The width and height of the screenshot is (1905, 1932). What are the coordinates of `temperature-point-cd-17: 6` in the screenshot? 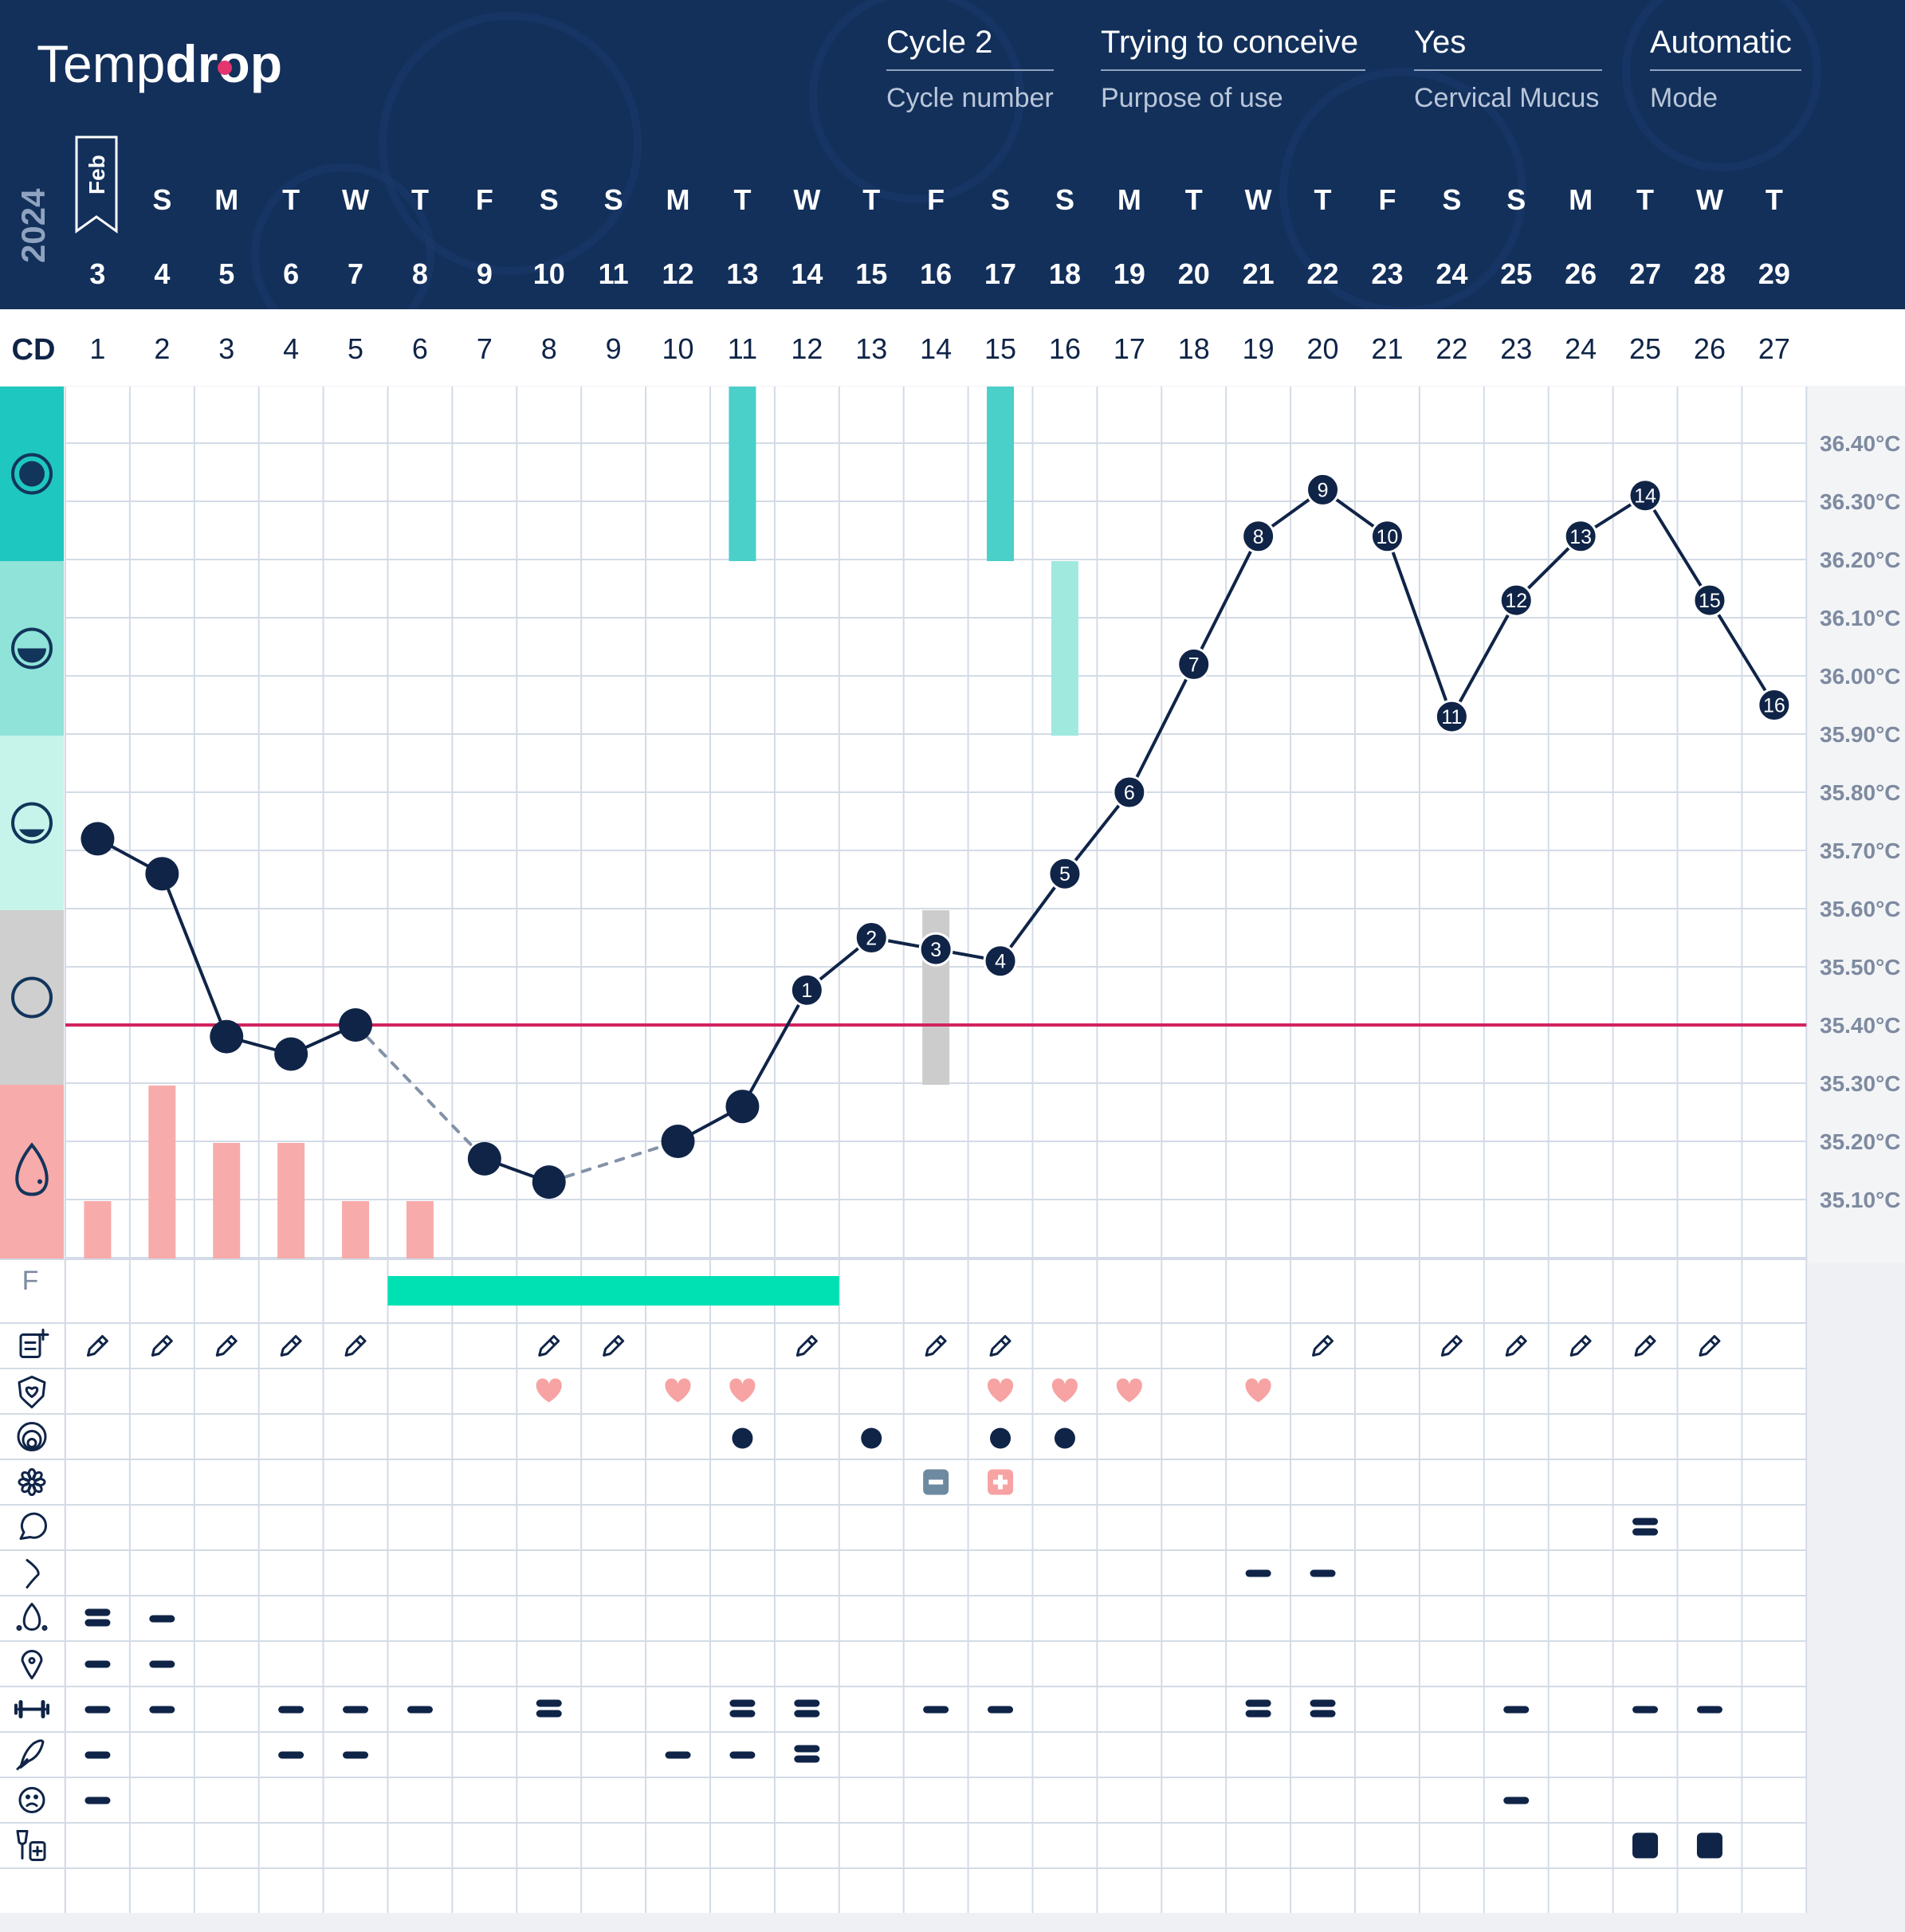 It's located at (1129, 792).